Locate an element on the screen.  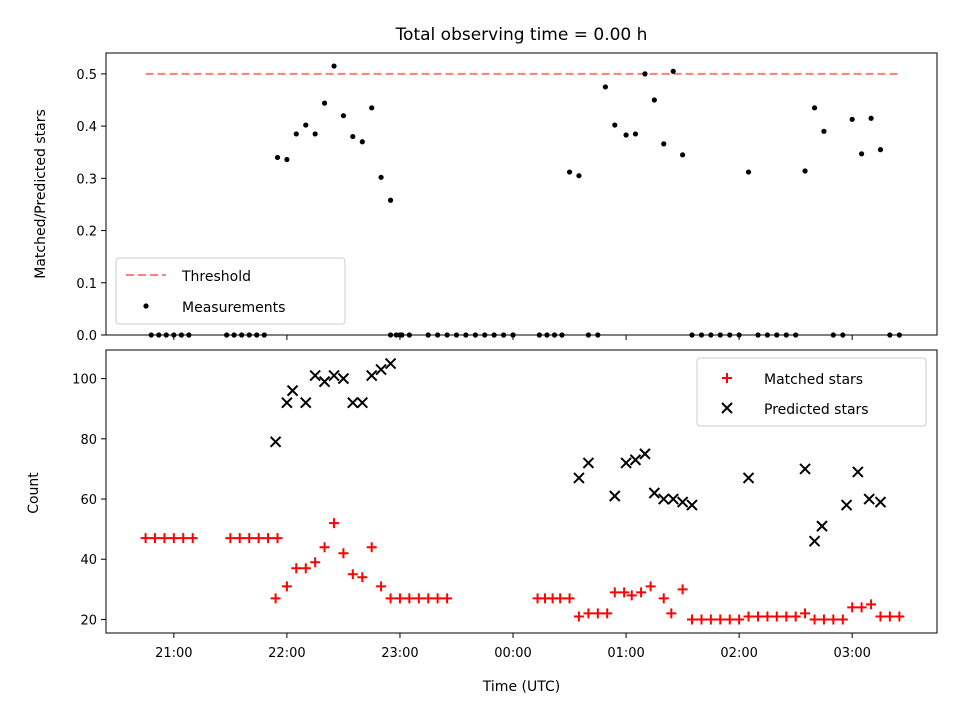
x-axis-label: Time (UTC) is located at coordinates (521, 687).